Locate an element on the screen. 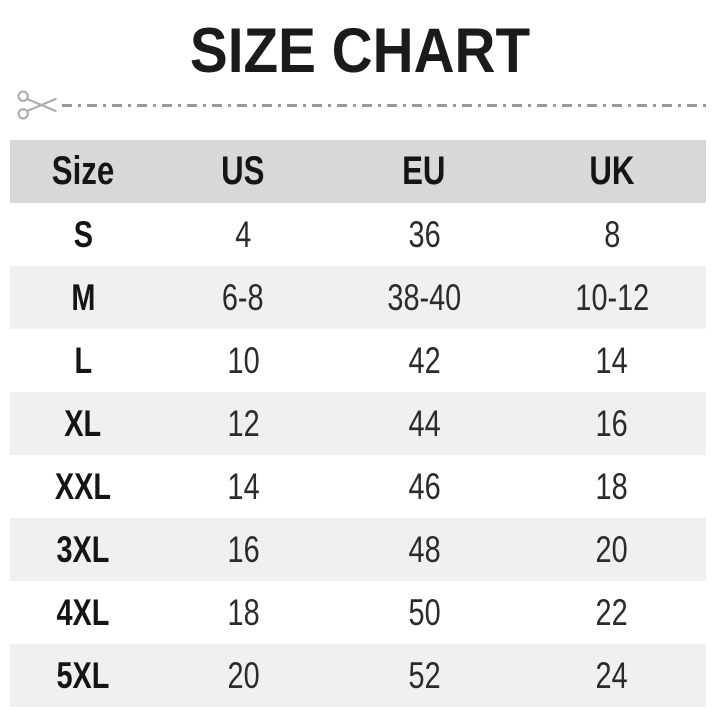 Image resolution: width=720 pixels, height=720 pixels. uk-cell: 20 is located at coordinates (612, 549).